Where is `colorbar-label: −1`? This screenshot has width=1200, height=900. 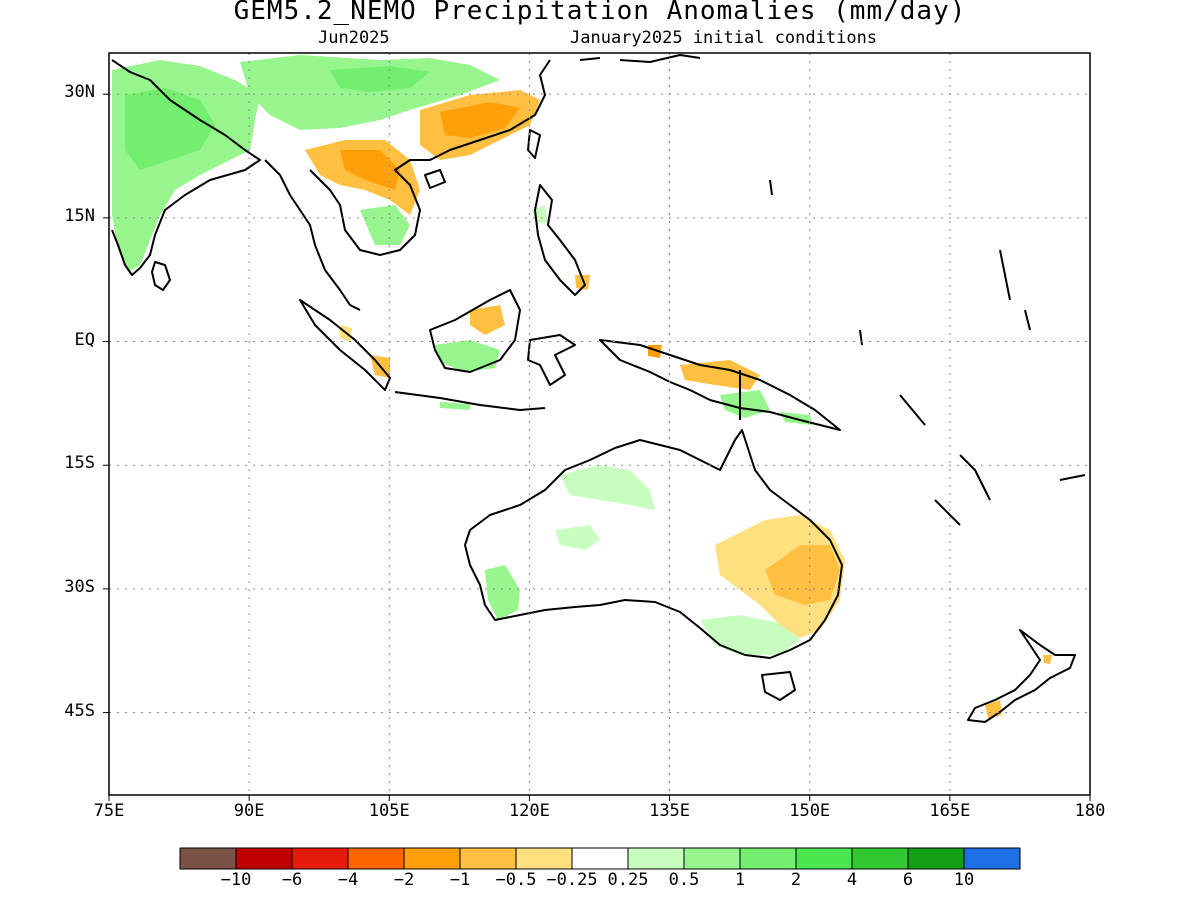 colorbar-label: −1 is located at coordinates (460, 880).